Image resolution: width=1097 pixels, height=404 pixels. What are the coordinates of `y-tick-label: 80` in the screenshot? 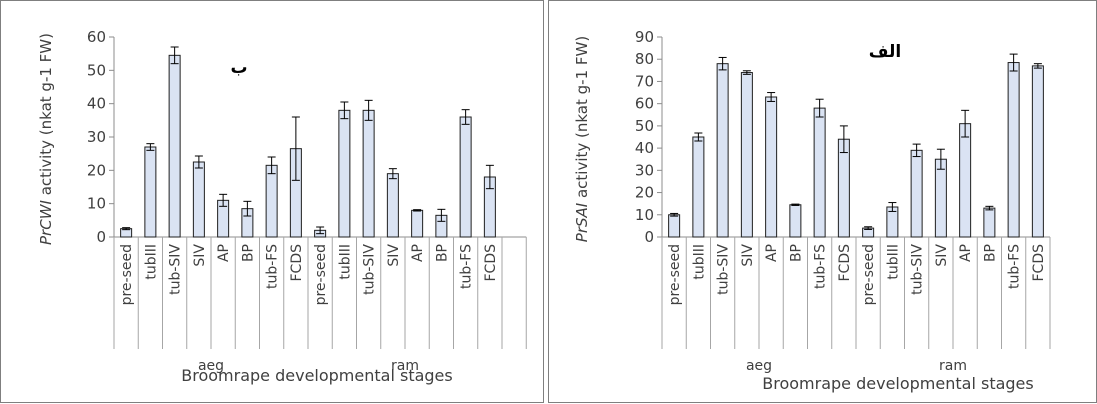 It's located at (644, 59).